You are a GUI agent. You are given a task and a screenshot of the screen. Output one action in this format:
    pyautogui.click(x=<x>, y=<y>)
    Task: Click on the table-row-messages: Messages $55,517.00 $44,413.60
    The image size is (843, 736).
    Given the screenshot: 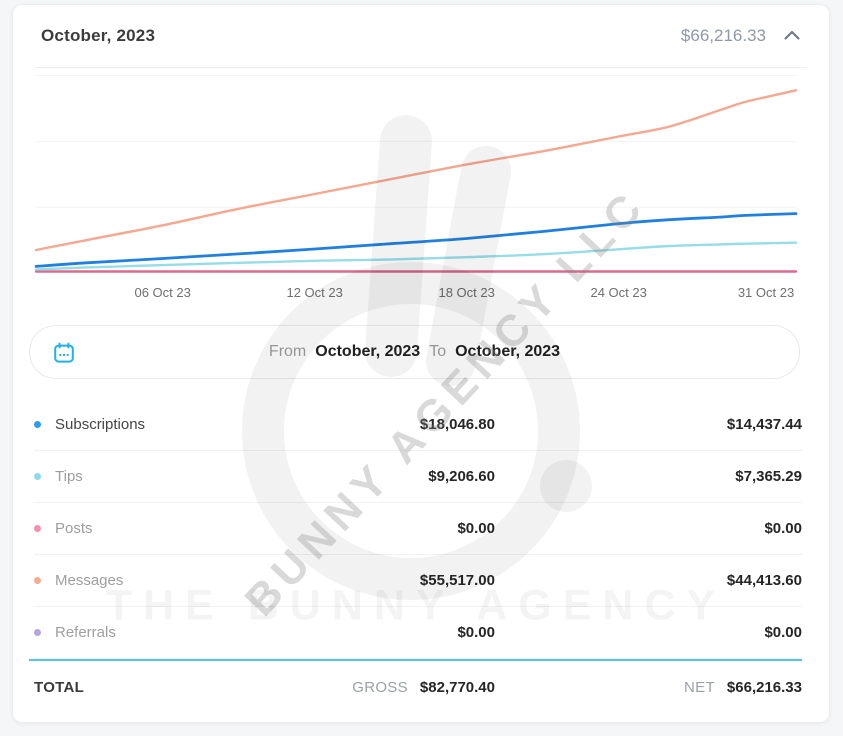 What is the action you would take?
    pyautogui.click(x=418, y=581)
    